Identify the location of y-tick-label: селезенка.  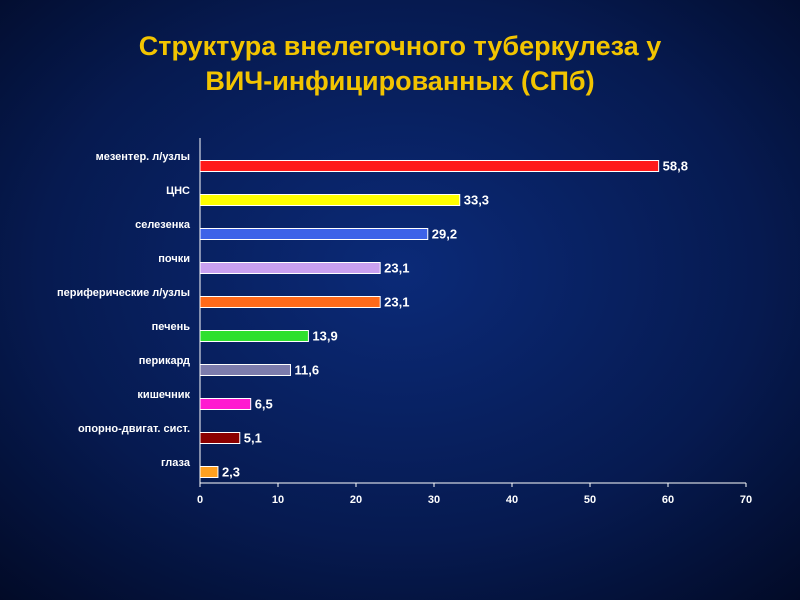
(163, 225).